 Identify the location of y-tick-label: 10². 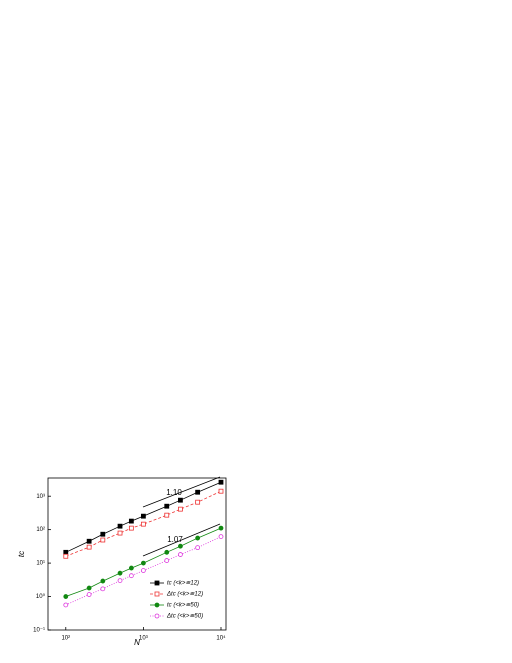
(40, 530).